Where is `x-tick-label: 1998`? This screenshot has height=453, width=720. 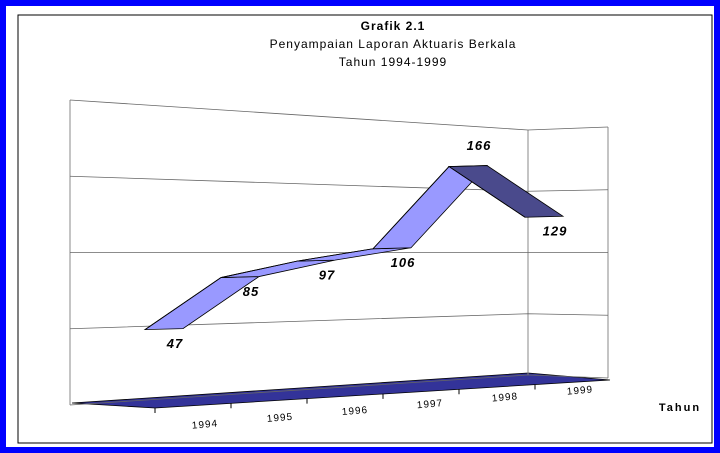 x-tick-label: 1998 is located at coordinates (504, 397).